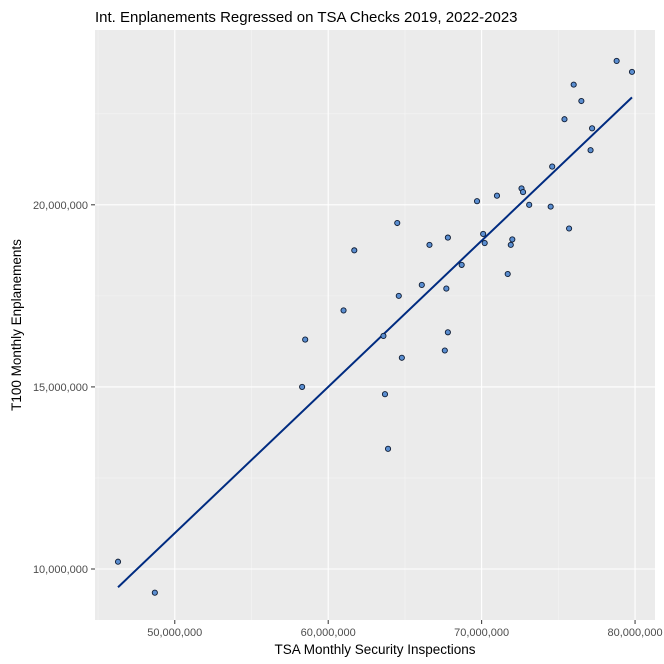 The height and width of the screenshot is (664, 664). What do you see at coordinates (405, 629) in the screenshot?
I see `x-axis-ticks: 50,000,000 60,000,000 70,000,000 80,000,000` at bounding box center [405, 629].